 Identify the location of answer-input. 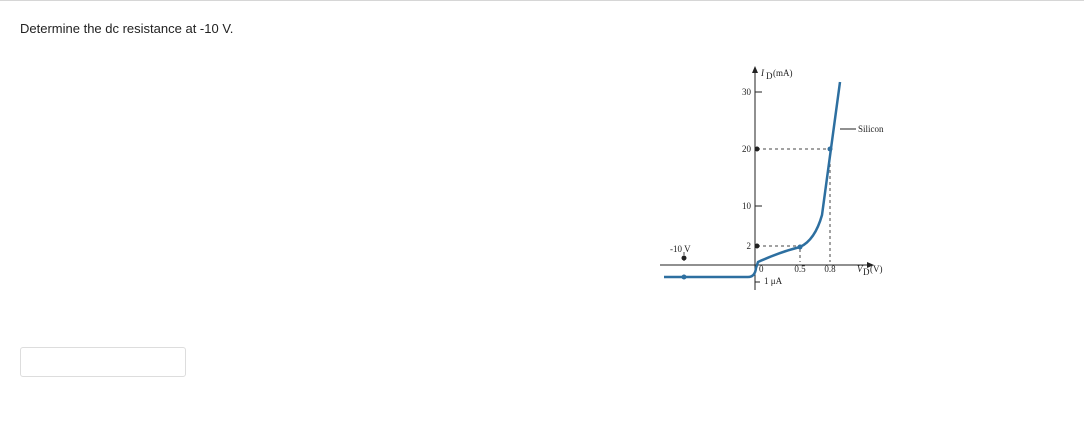
(103, 362).